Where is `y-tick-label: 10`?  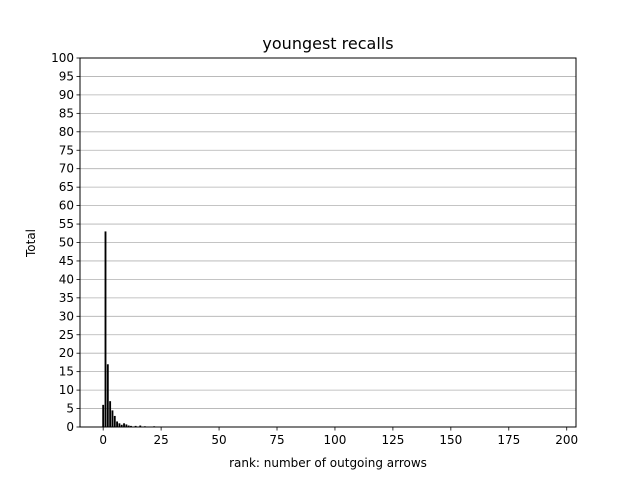
y-tick-label: 10 is located at coordinates (66, 390).